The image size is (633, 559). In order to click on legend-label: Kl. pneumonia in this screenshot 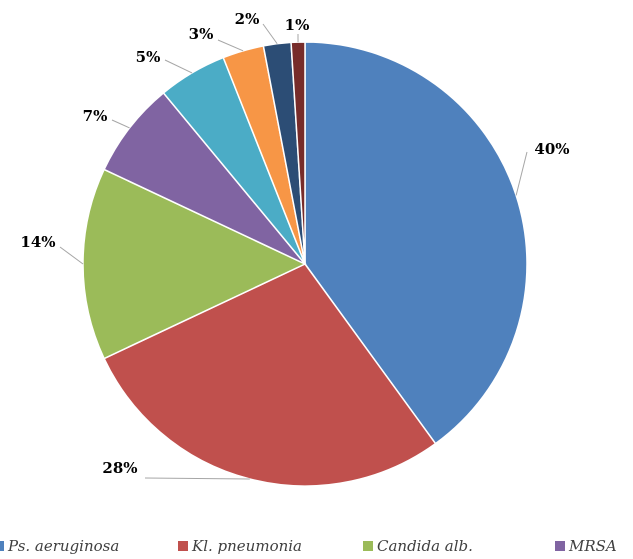, I will do `click(246, 546)`.